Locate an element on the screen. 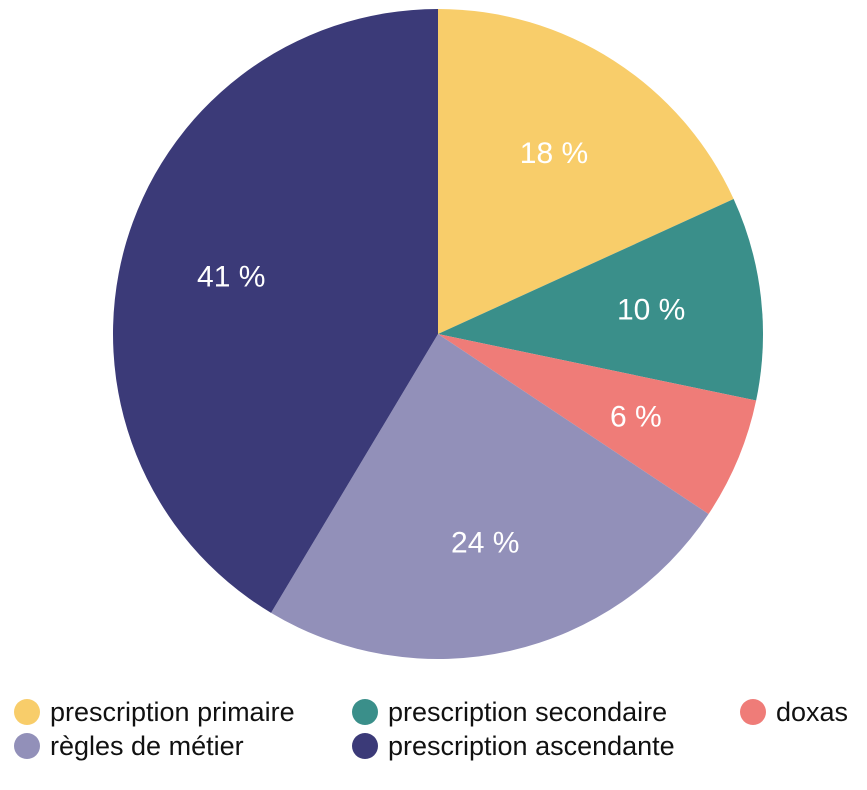 The width and height of the screenshot is (867, 790). legend-label-prescription-primaire: prescription primaire is located at coordinates (172, 712).